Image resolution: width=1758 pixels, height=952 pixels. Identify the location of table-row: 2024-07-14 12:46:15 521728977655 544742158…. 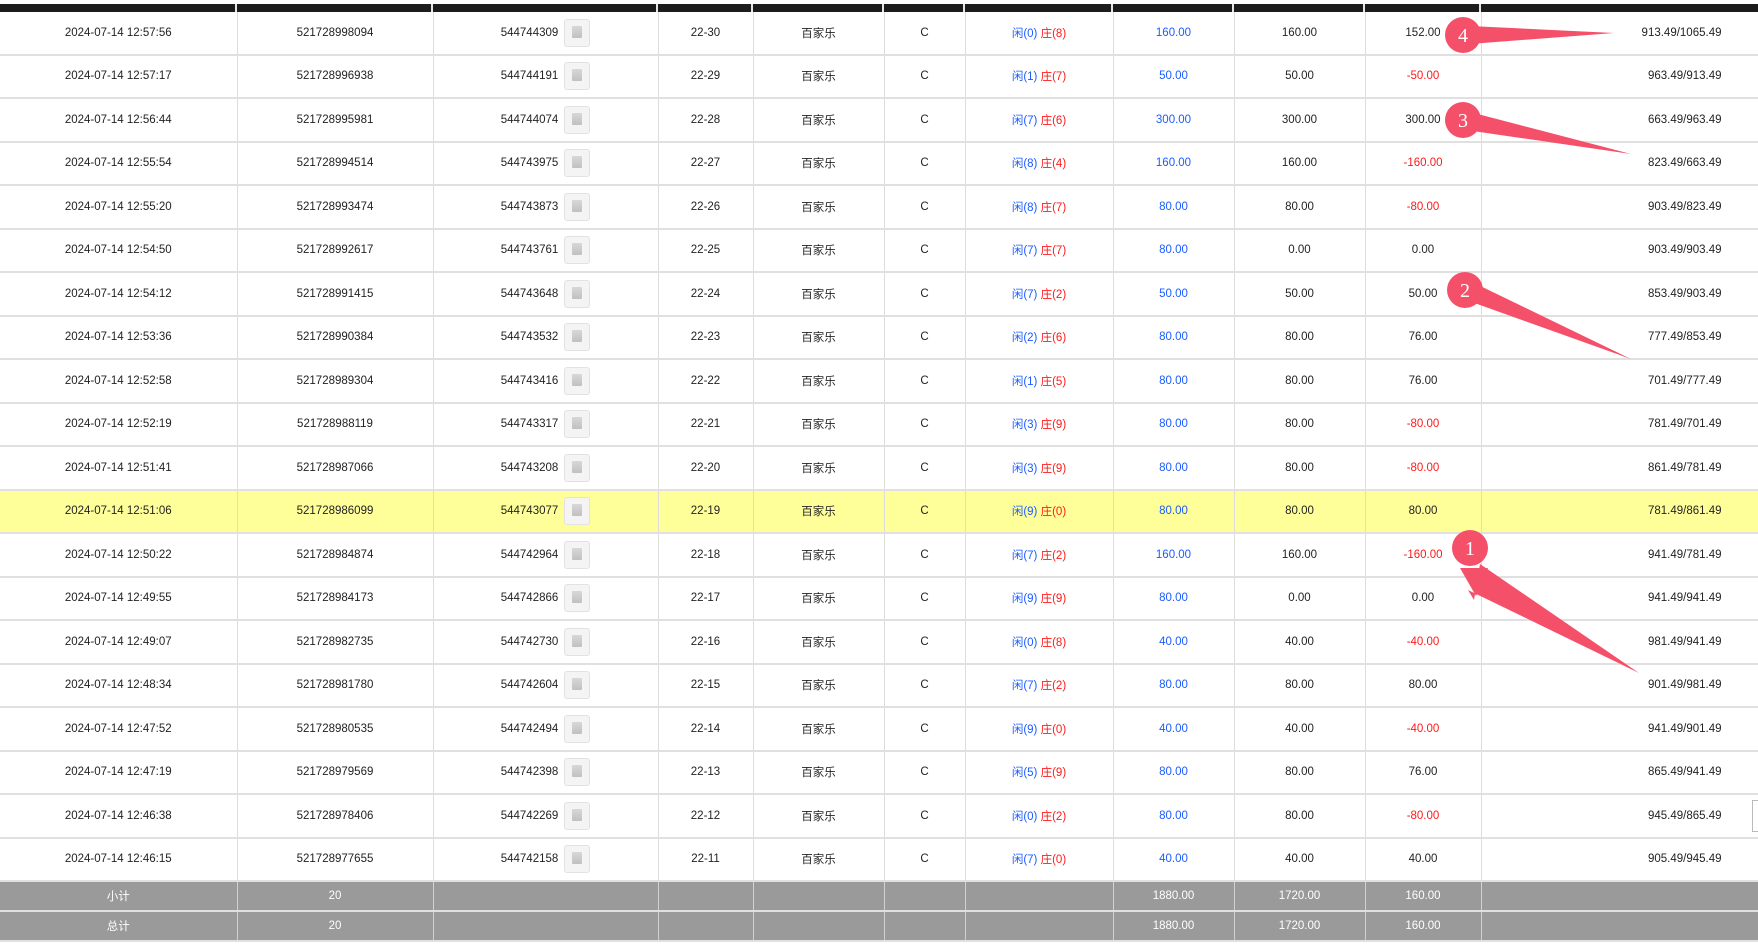
(879, 859).